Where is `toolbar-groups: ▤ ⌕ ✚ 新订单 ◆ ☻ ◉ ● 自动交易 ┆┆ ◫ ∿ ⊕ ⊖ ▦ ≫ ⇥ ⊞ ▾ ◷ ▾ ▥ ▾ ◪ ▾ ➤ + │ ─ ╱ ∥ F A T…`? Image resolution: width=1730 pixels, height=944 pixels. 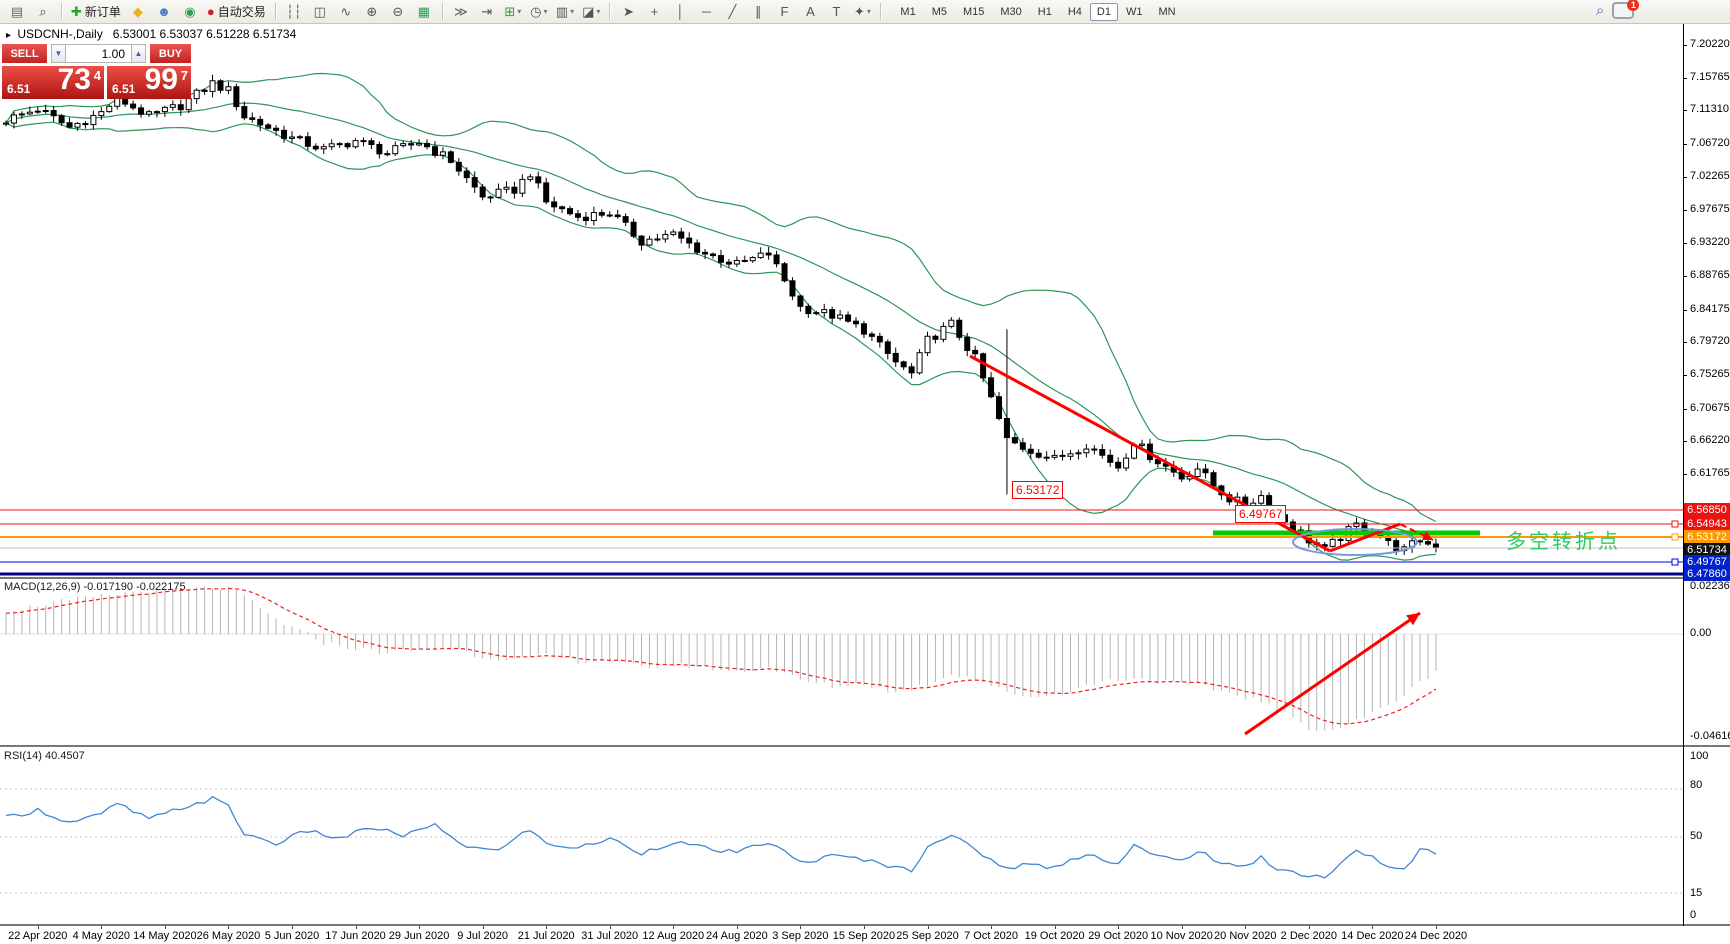 toolbar-groups: ▤ ⌕ ✚ 新订单 ◆ ☻ ◉ ● 自动交易 ┆┆ ◫ ∿ ⊕ ⊖ ▦ ≫ ⇥ ⊞ ▾ ◷ ▾ ▥ ▾ ◪ ▾ ➤ + │ ─ ╱ ∥ F A T… is located at coordinates (439, 12).